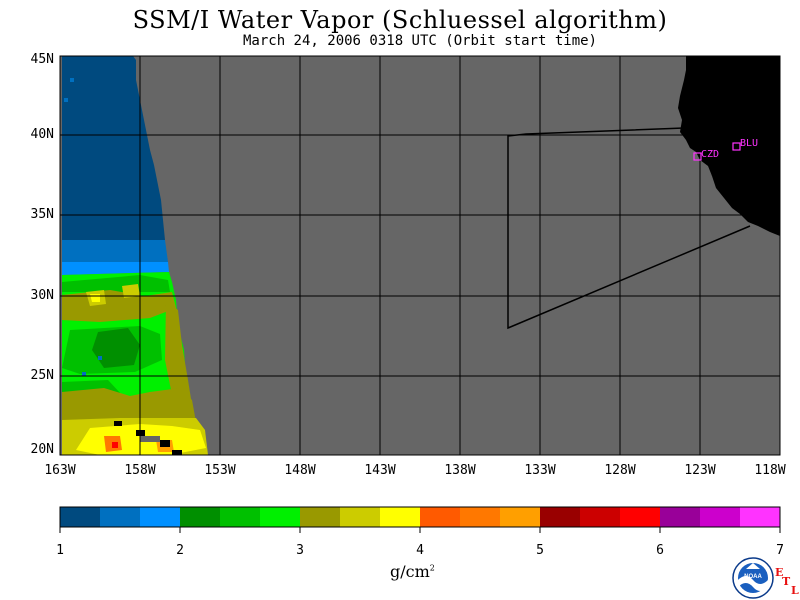  Describe the element at coordinates (540, 550) in the screenshot. I see `colorbar-tick-label-5: 5` at that location.